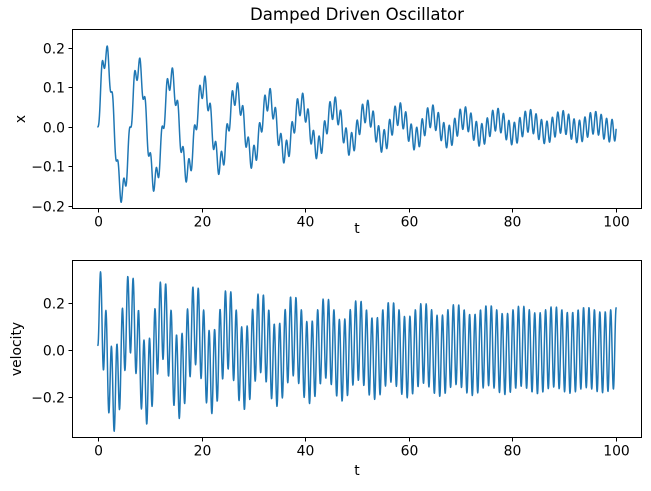  What do you see at coordinates (356, 14) in the screenshot?
I see `figure-title: Damped Driven Oscillator` at bounding box center [356, 14].